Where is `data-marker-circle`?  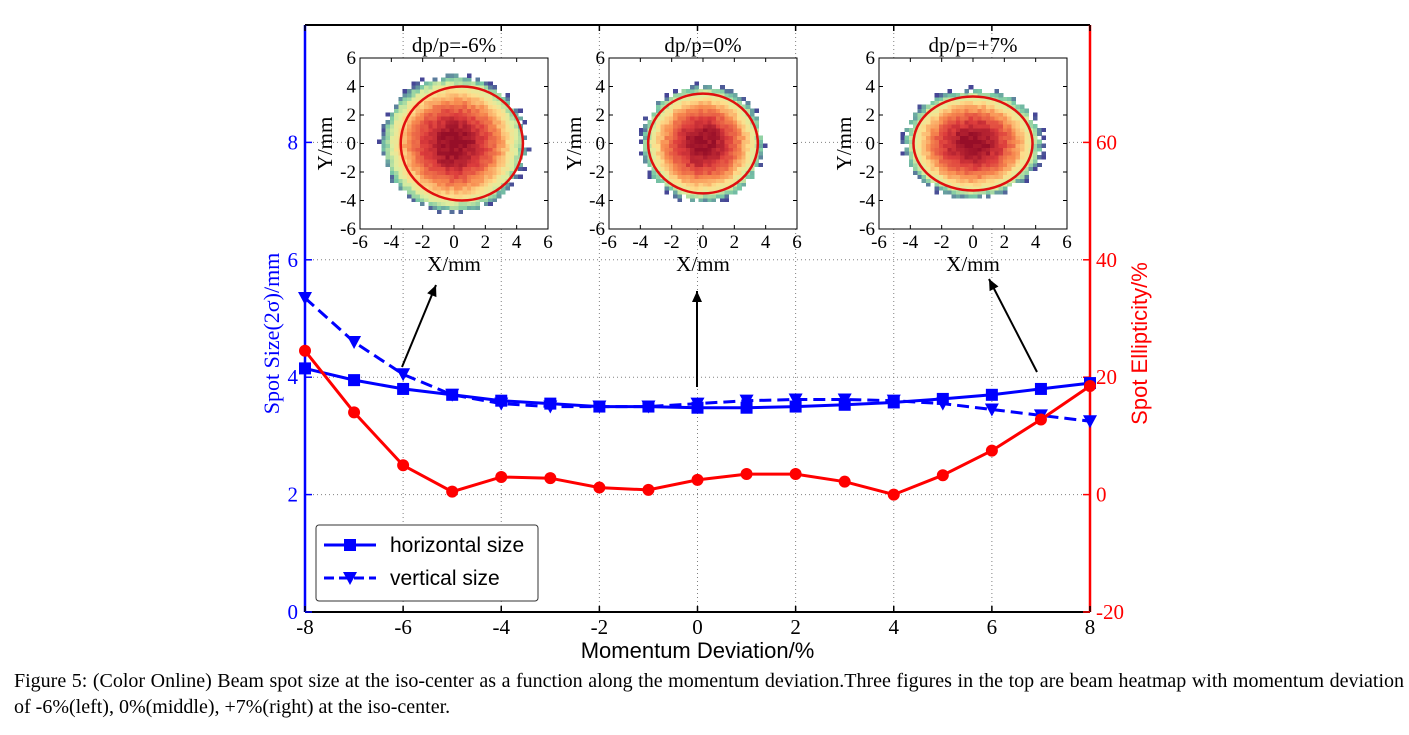 data-marker-circle is located at coordinates (697, 479).